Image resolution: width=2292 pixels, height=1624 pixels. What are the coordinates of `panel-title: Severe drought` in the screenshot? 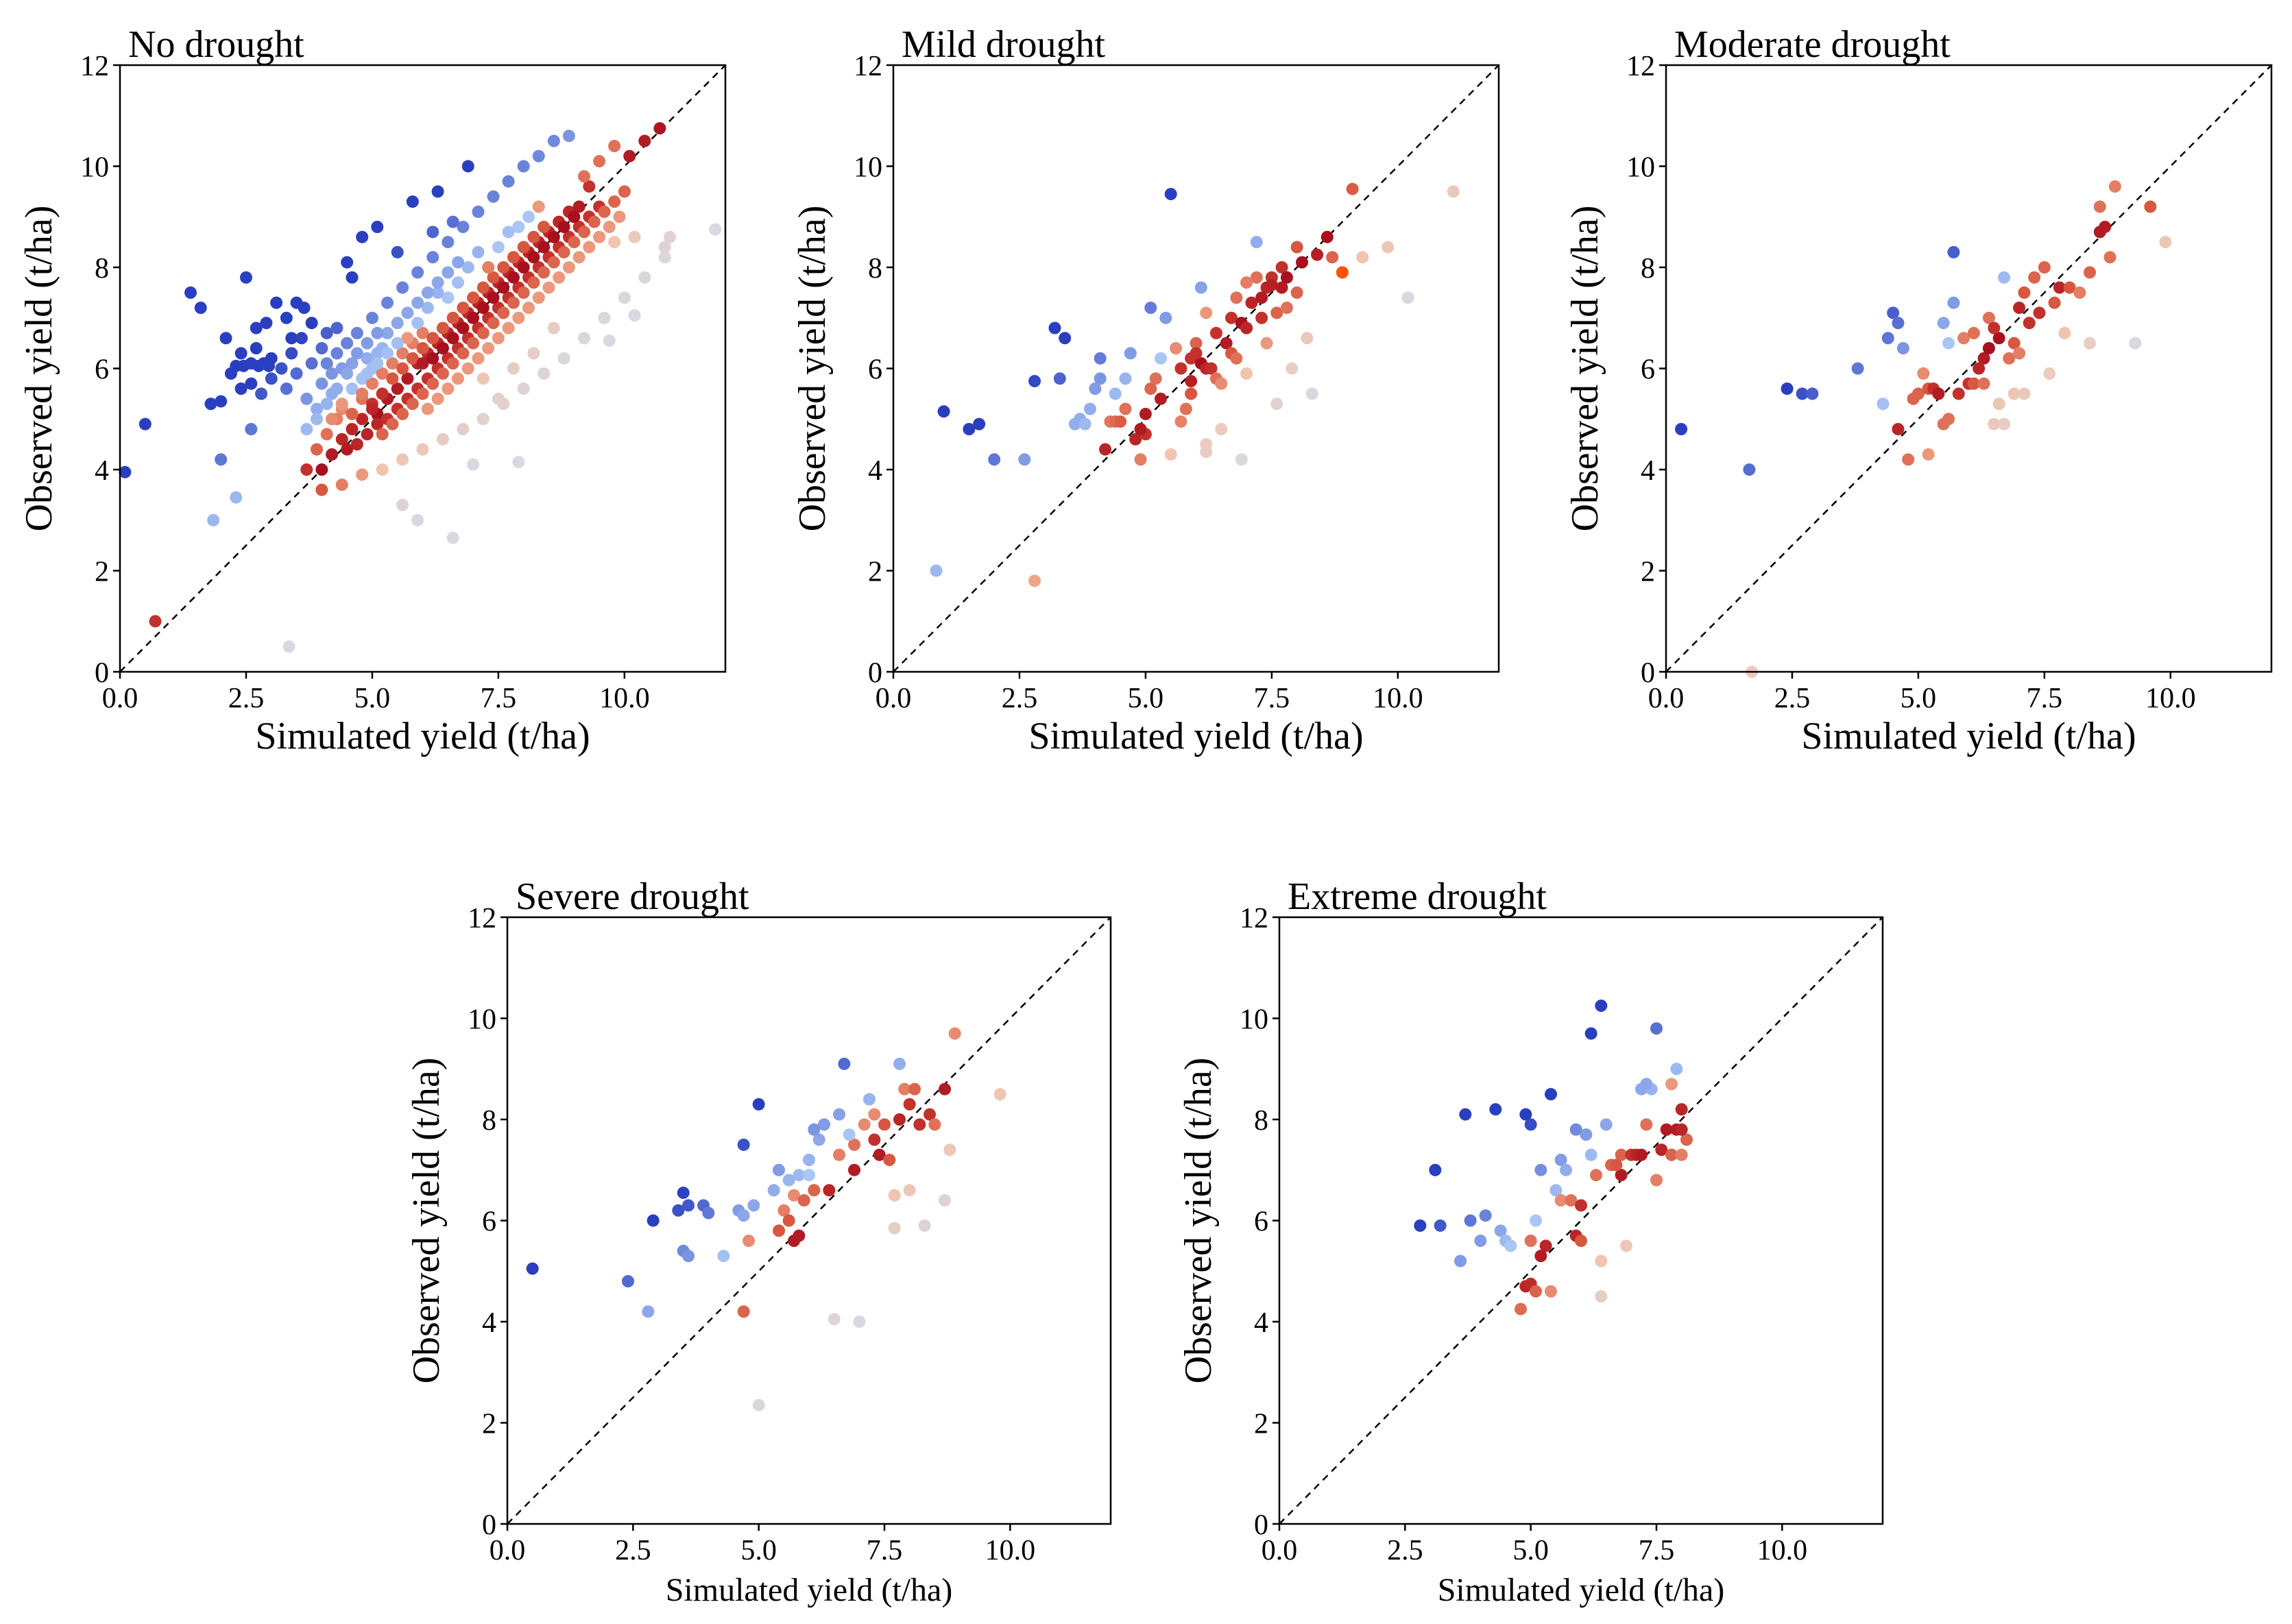 It's located at (632, 896).